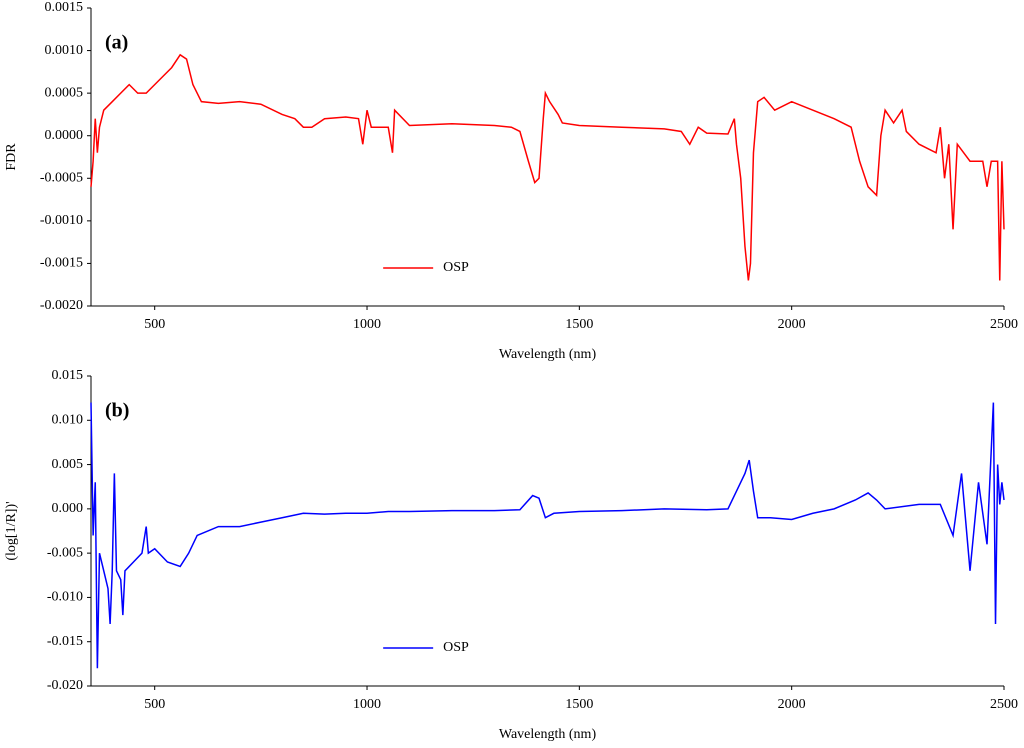 The image size is (1024, 748). What do you see at coordinates (68, 375) in the screenshot?
I see `y-tick-label: 0.015` at bounding box center [68, 375].